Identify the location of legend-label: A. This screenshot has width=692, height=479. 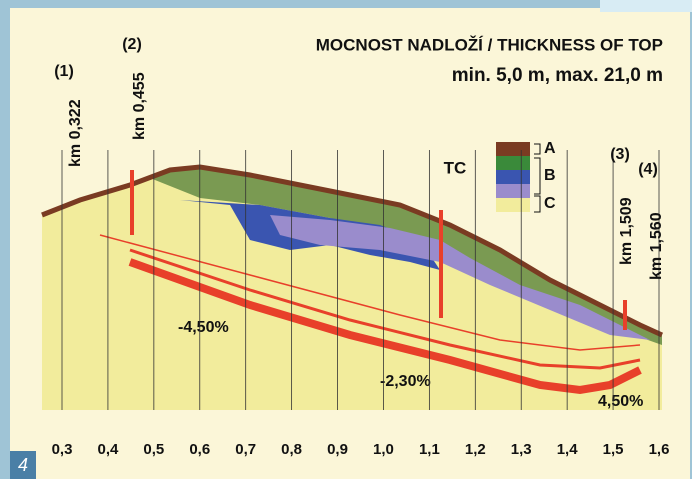
(550, 148).